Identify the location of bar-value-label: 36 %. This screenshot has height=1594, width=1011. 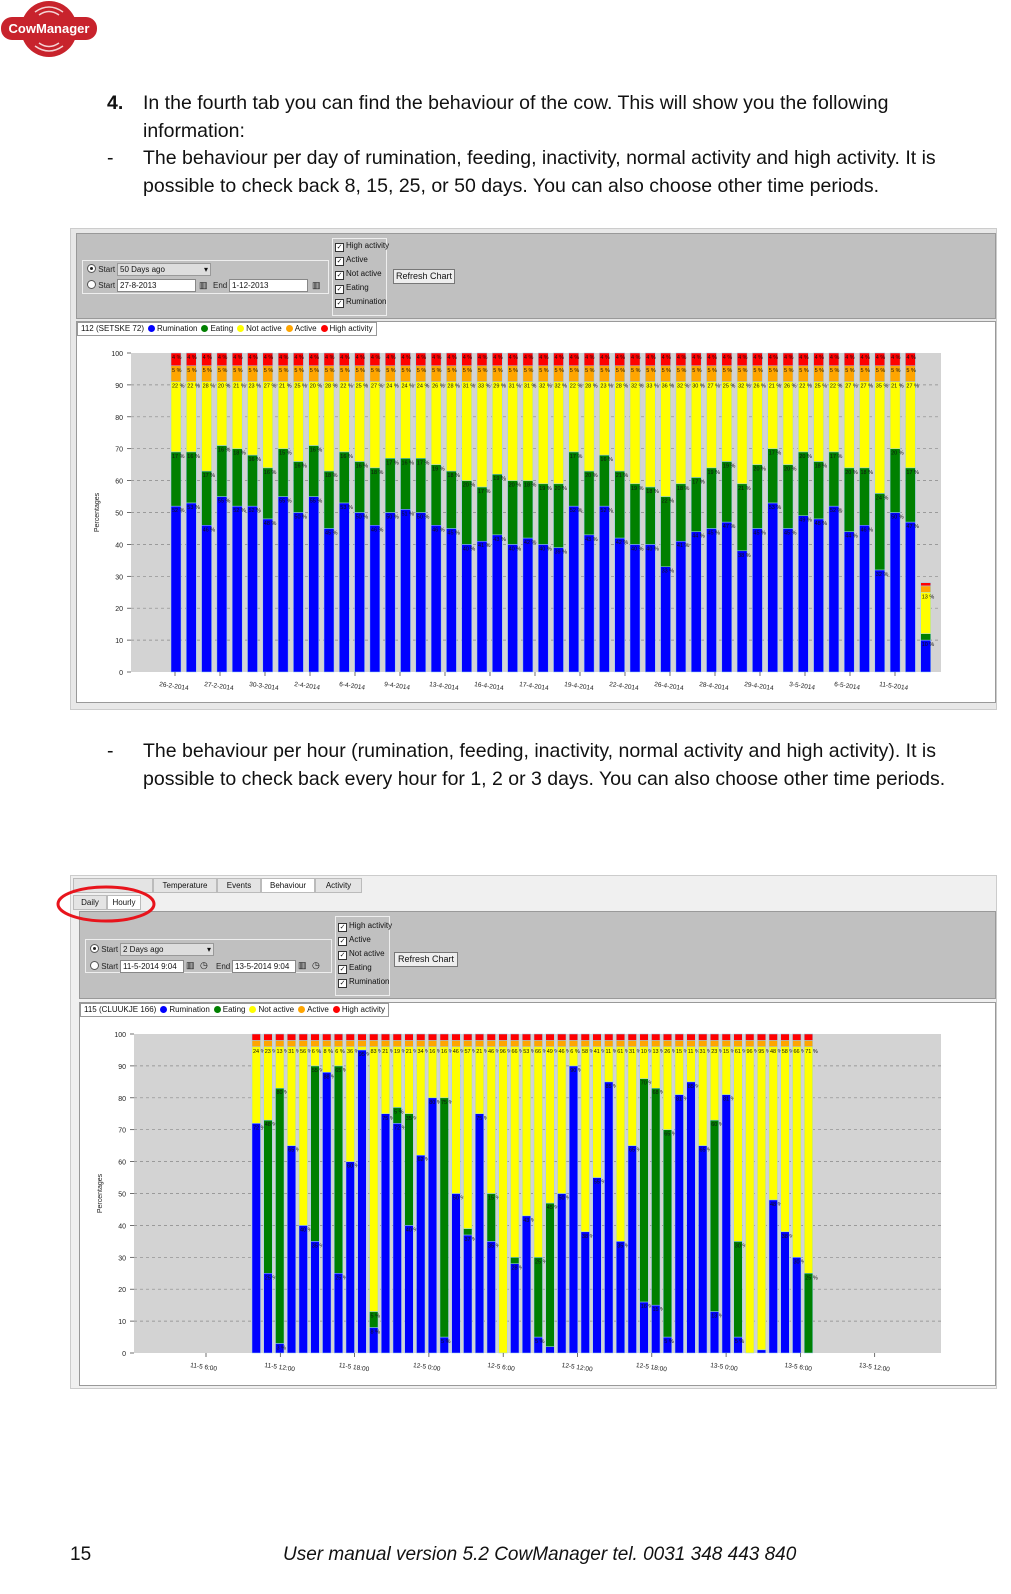
(668, 387).